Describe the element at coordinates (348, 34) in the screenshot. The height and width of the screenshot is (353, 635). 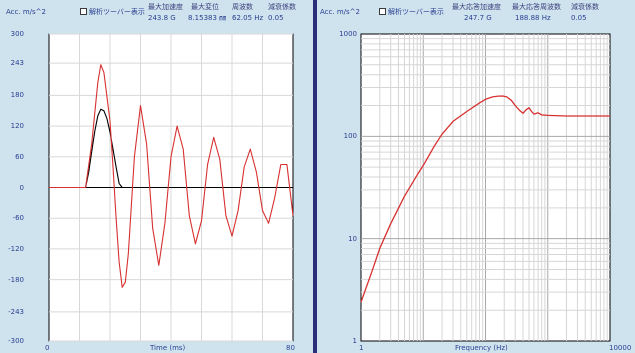
I see `right-y-tick-label: 1000` at that location.